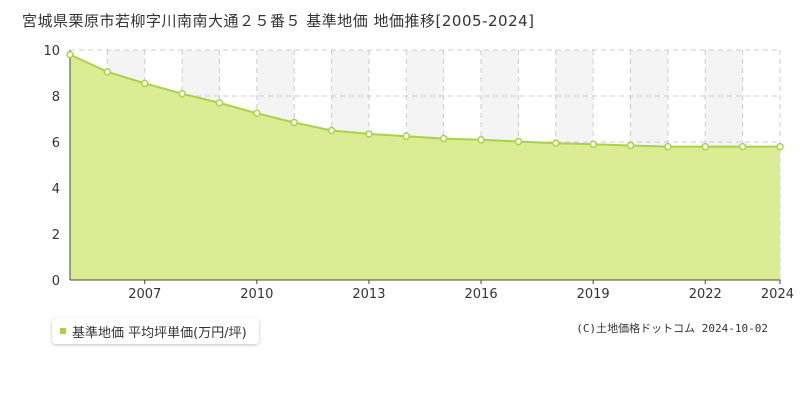 This screenshot has height=400, width=800. Describe the element at coordinates (461, 291) in the screenshot. I see `x-tick-labels: 2007 2010 2013 2016 2019 2022 2024` at that location.